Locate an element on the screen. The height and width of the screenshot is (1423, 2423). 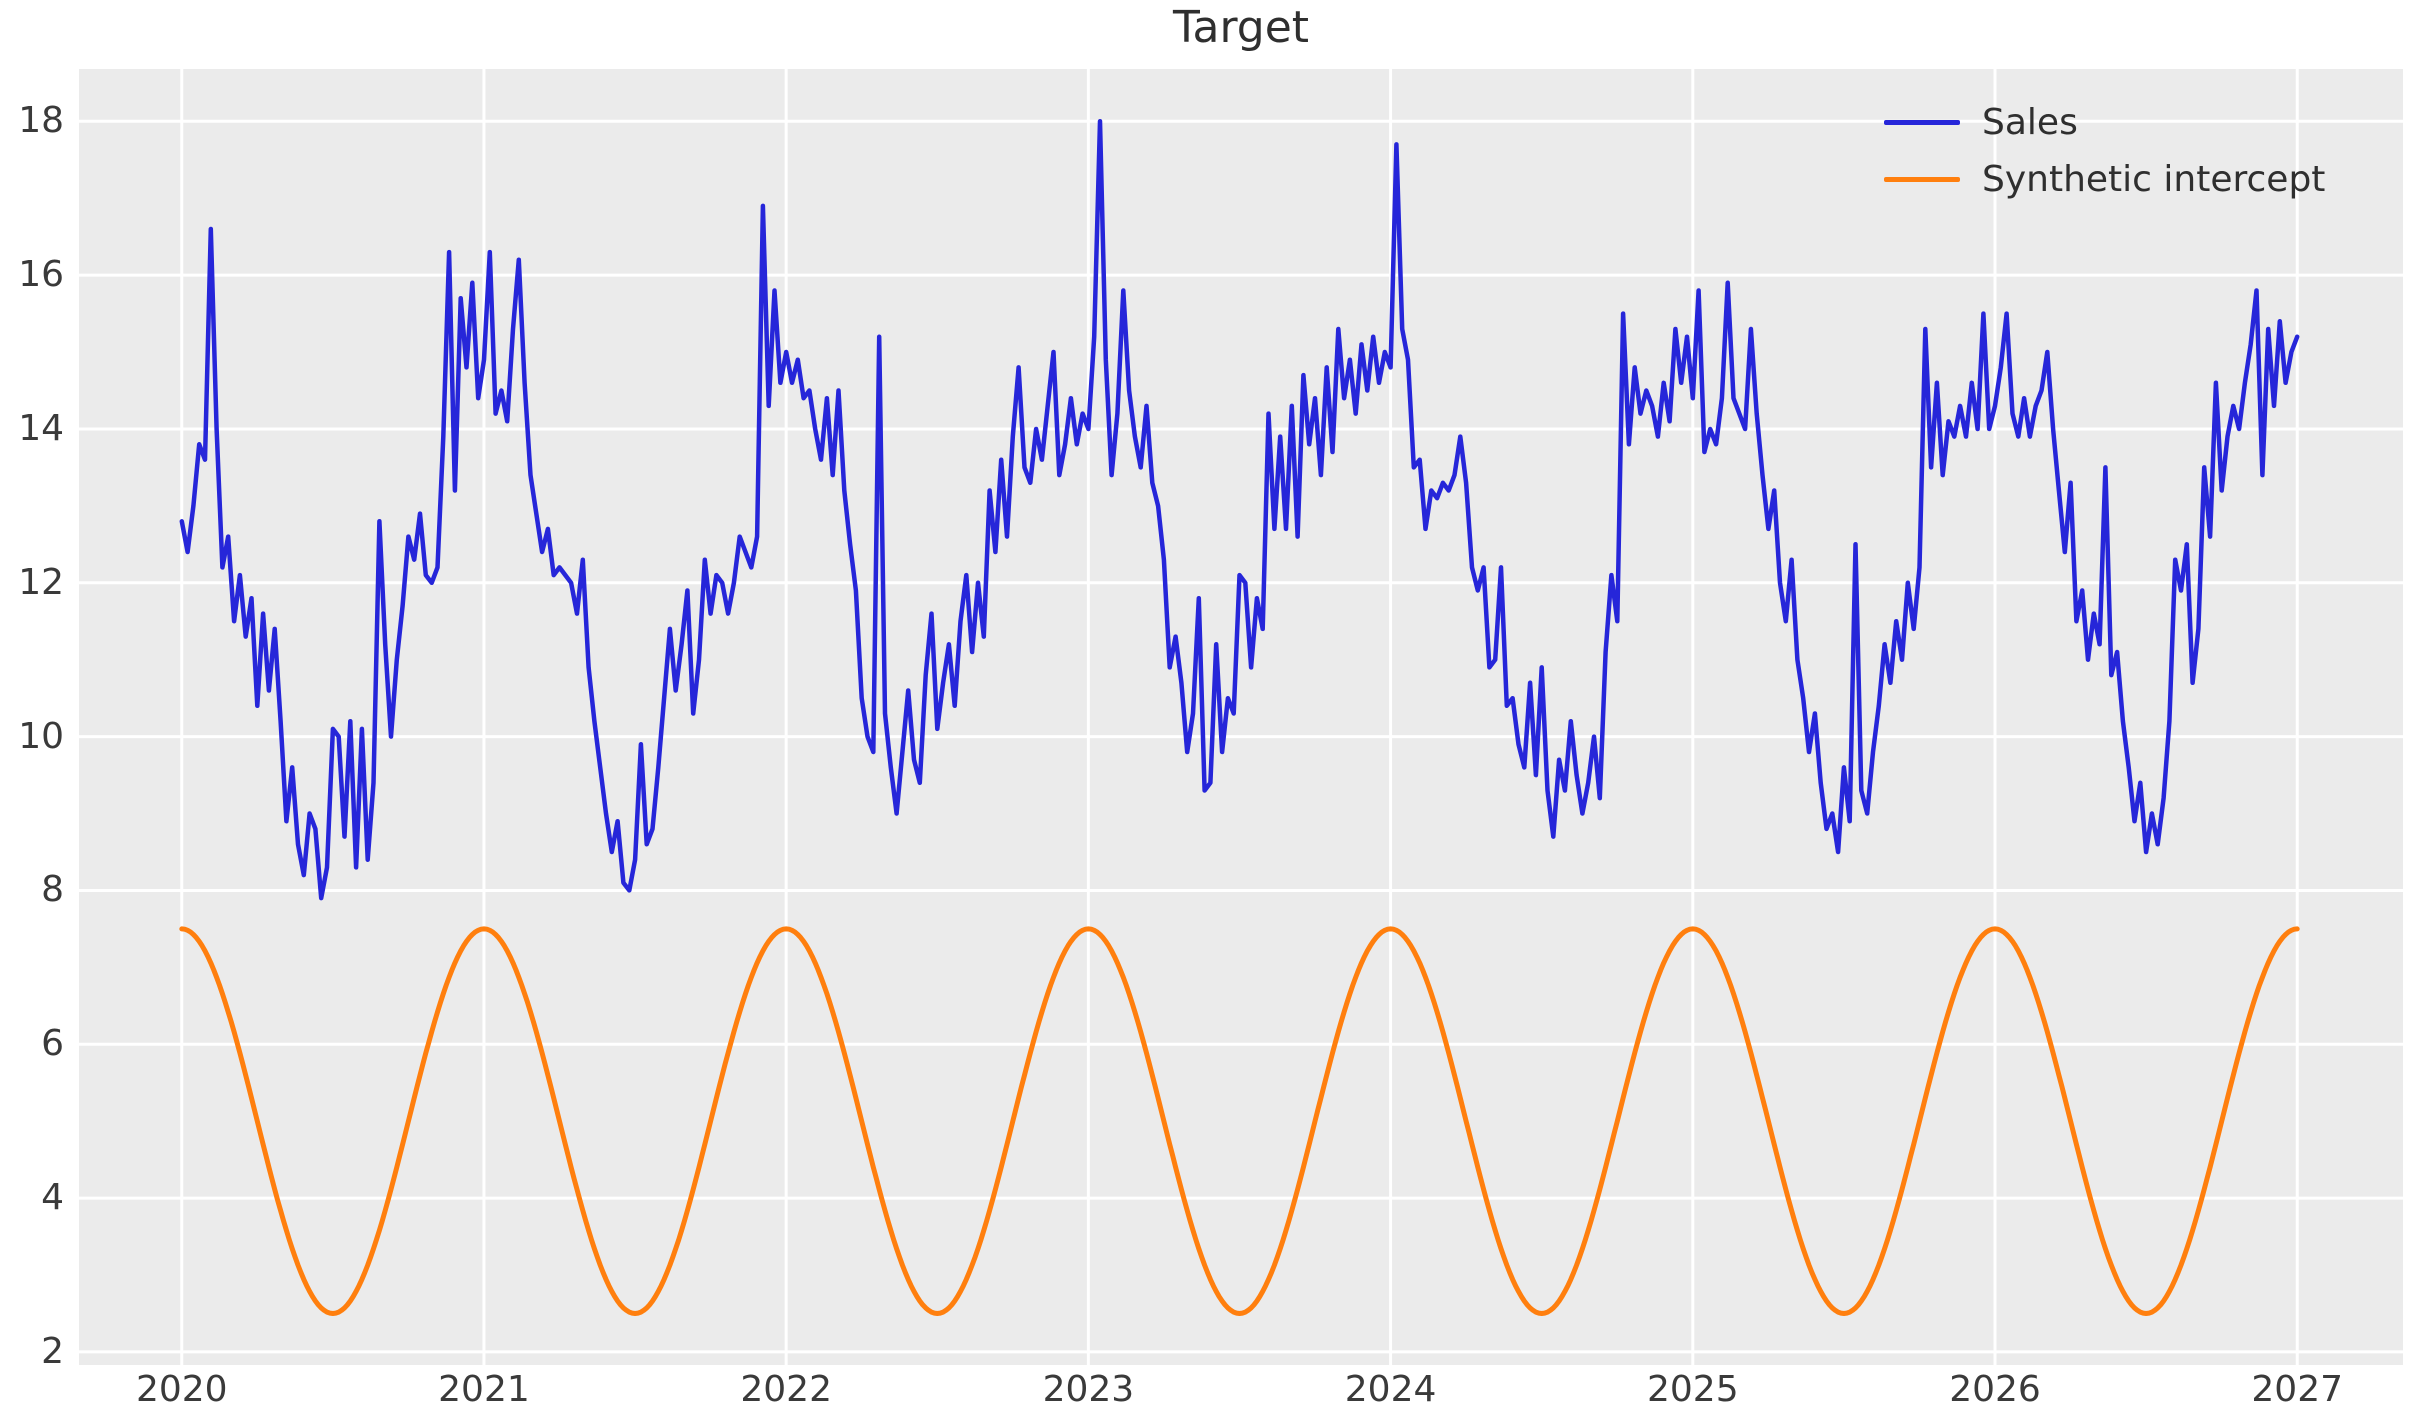
x-tick-label: 2020 is located at coordinates (181, 1389).